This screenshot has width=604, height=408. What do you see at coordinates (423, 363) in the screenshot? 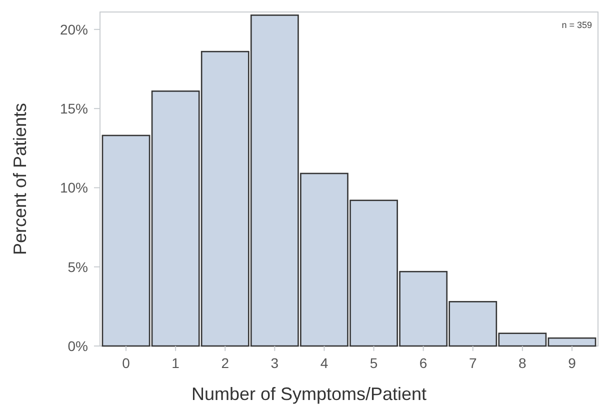
I see `x-tick-label: 6` at bounding box center [423, 363].